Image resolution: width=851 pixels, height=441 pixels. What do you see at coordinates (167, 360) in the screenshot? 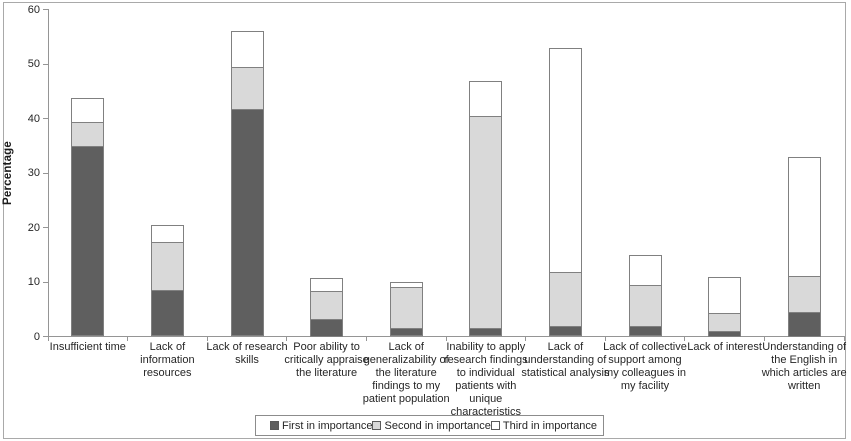
I see `x-category-label: Lack of information resources` at bounding box center [167, 360].